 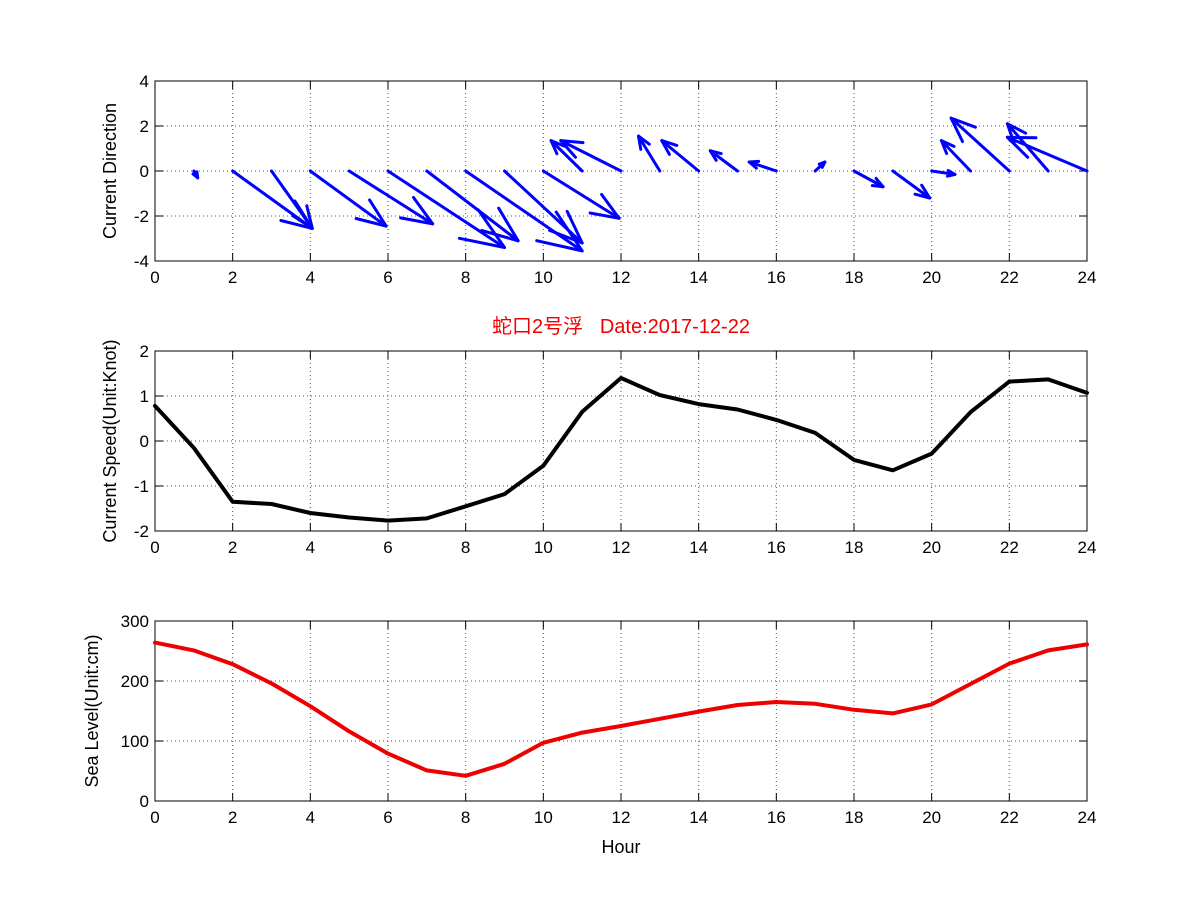 What do you see at coordinates (141, 261) in the screenshot?
I see `y-tick-label: -4` at bounding box center [141, 261].